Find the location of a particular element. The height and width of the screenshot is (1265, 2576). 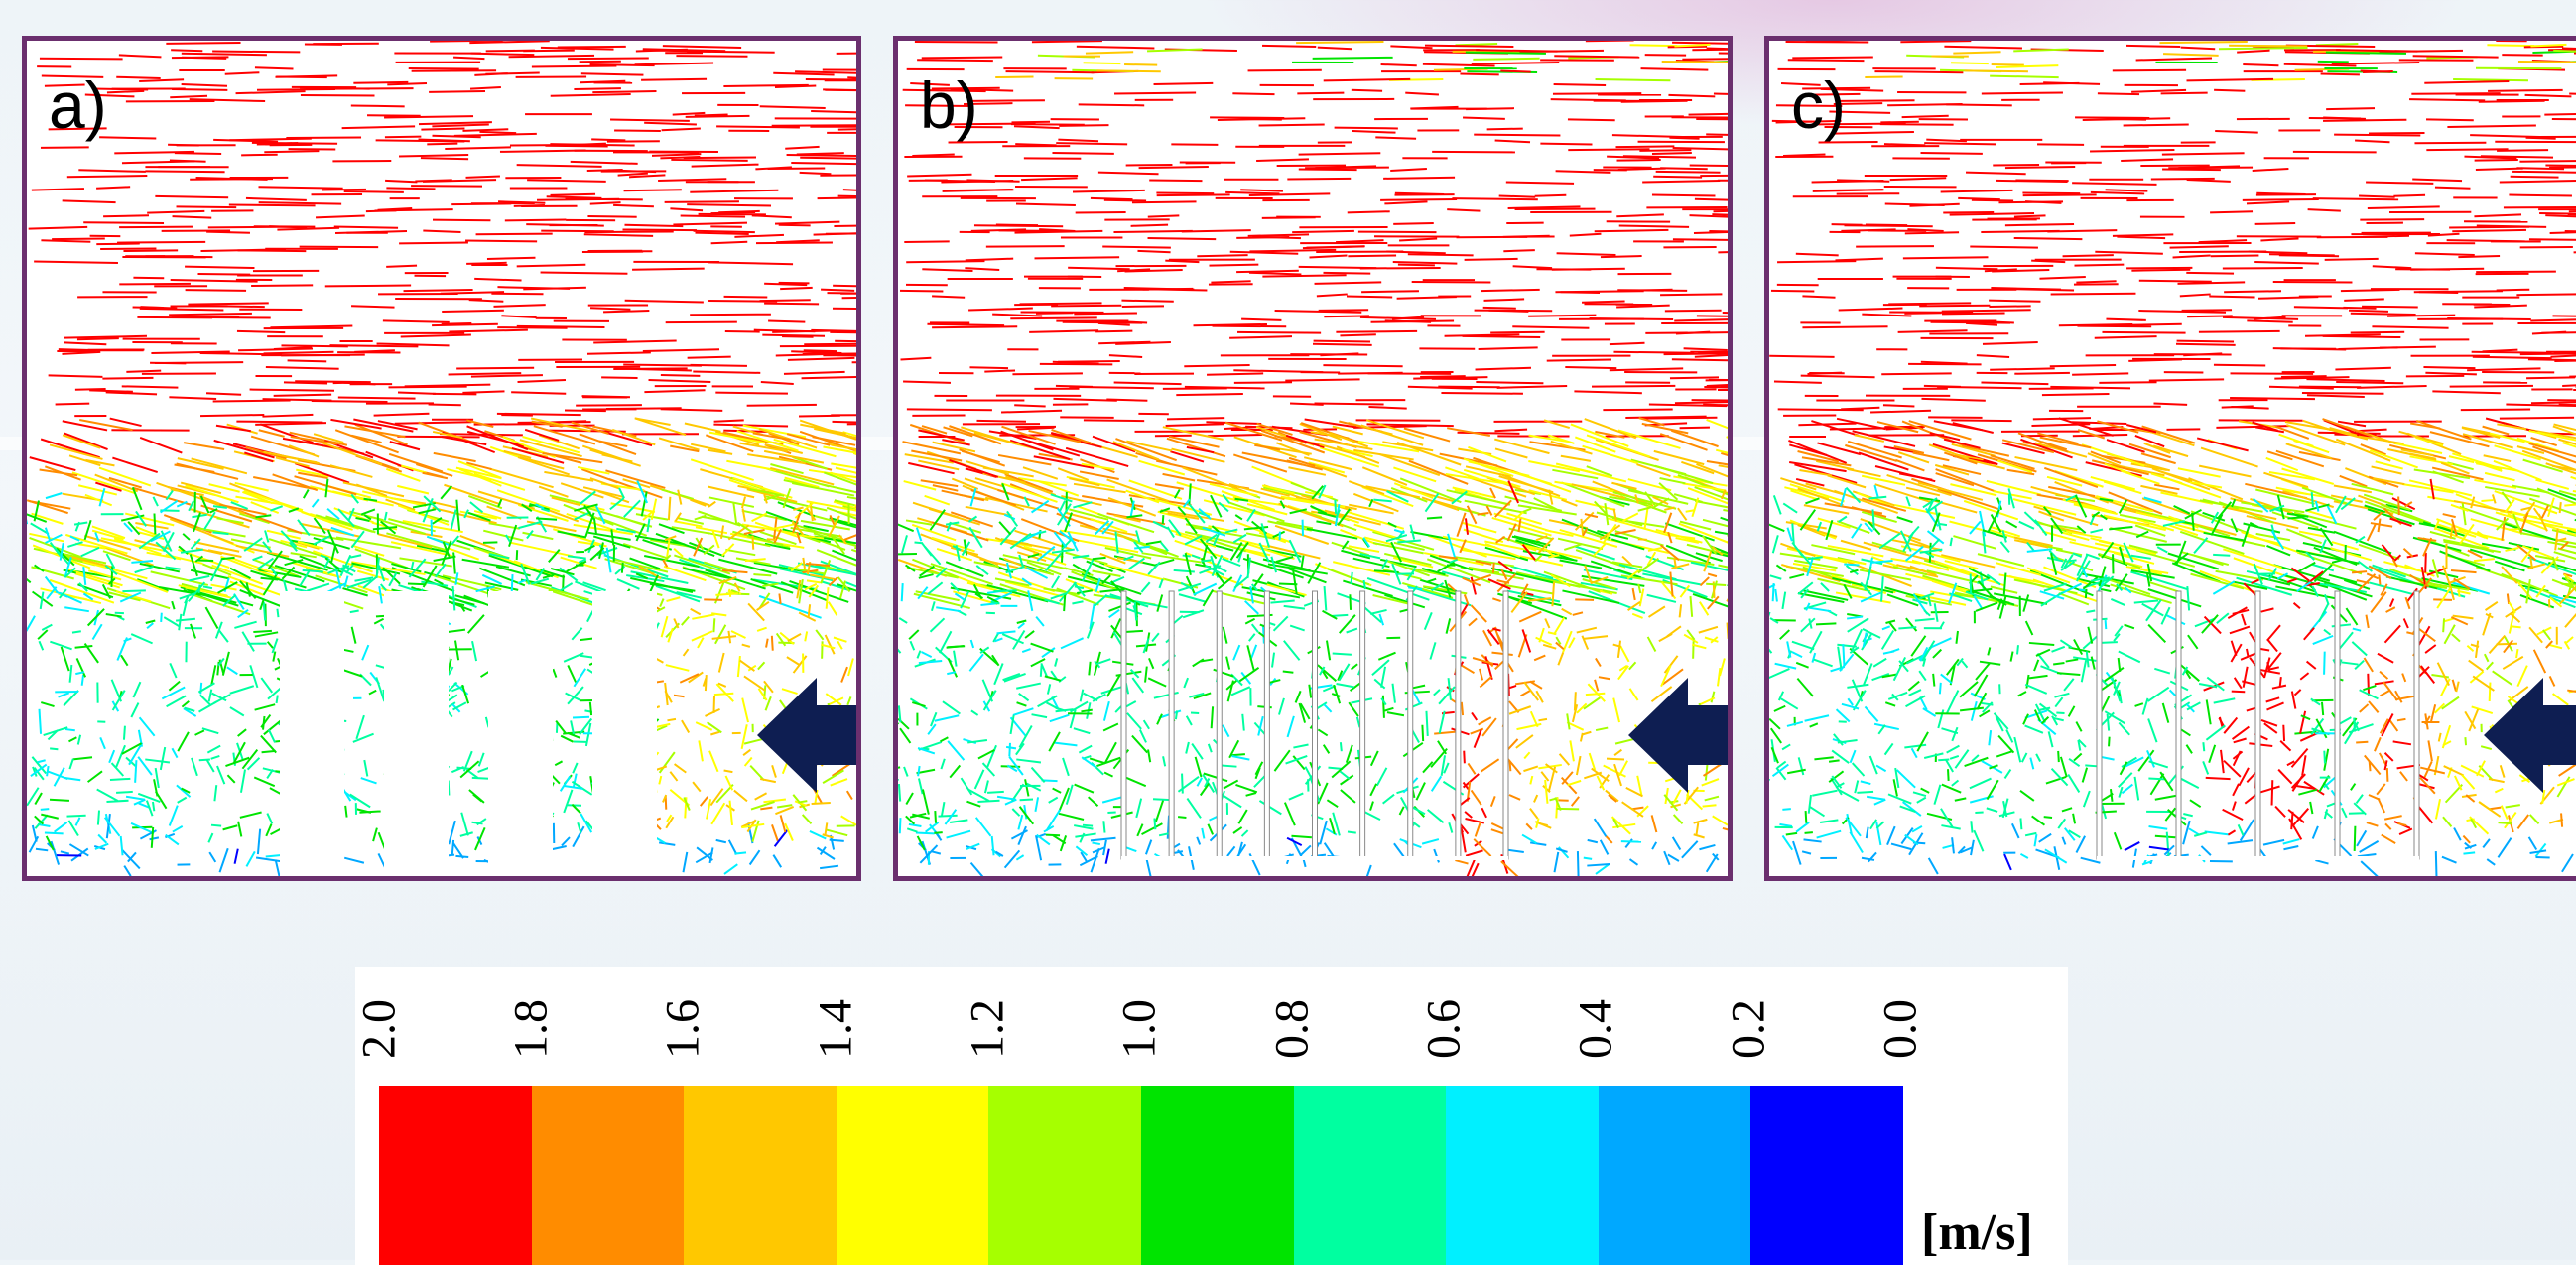

panel-label-a: a) is located at coordinates (78, 105).